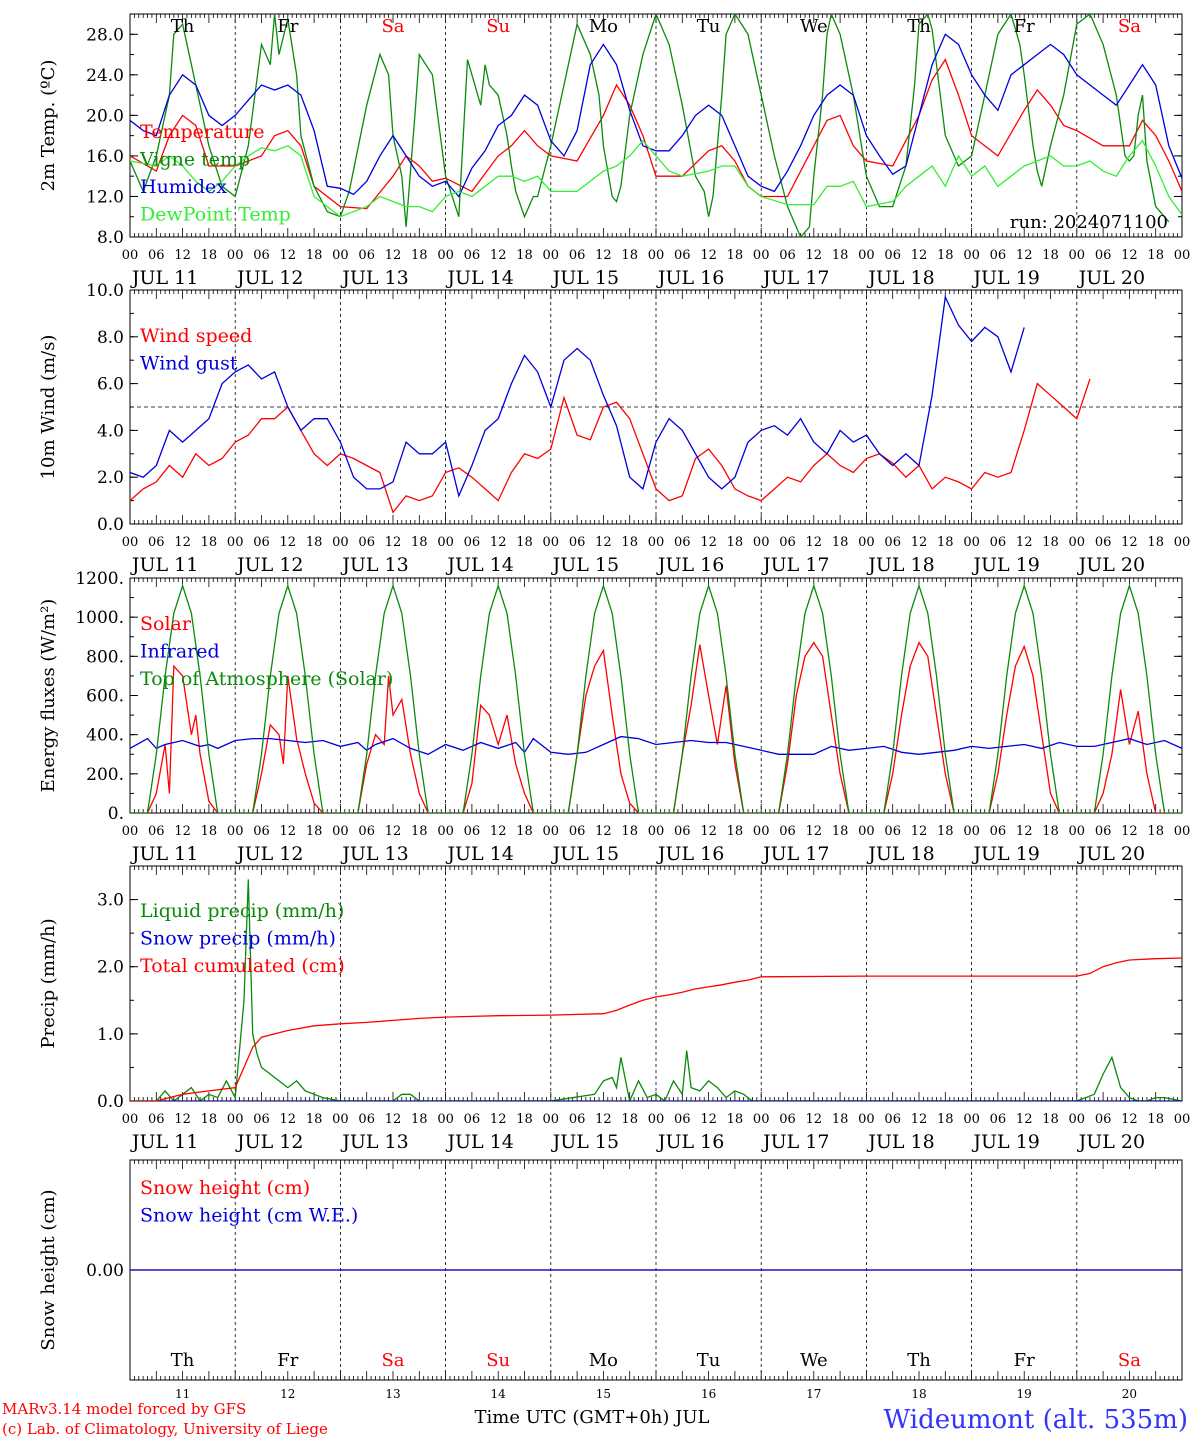 The width and height of the screenshot is (1194, 1440). Describe the element at coordinates (105, 736) in the screenshot. I see `y-tick-label: 400.` at that location.